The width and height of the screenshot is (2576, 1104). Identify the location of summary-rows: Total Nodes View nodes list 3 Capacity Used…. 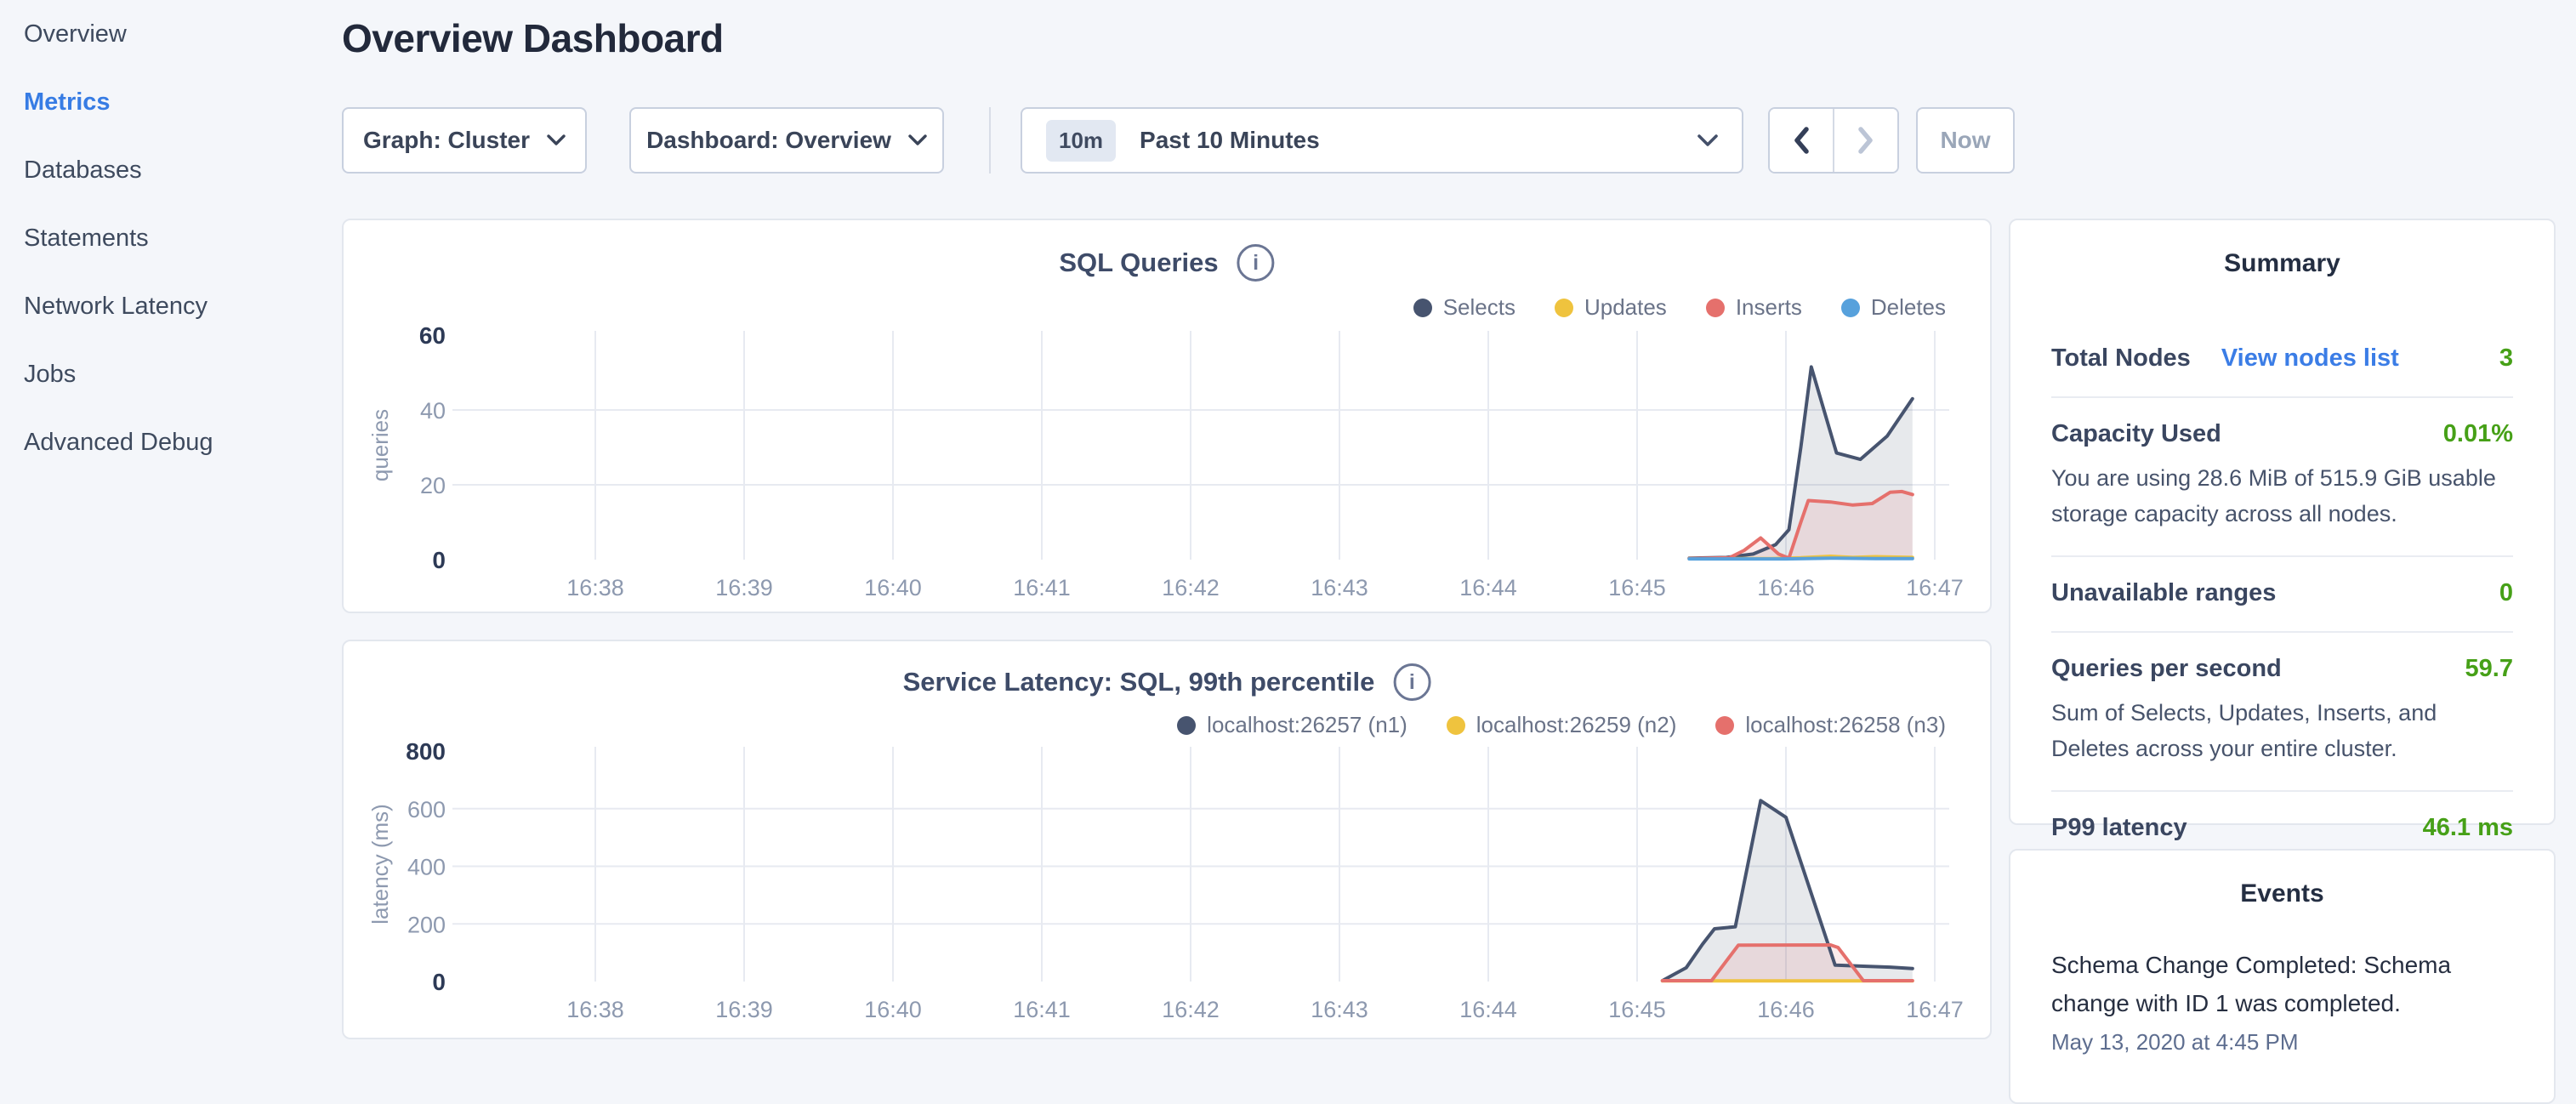
(2282, 594).